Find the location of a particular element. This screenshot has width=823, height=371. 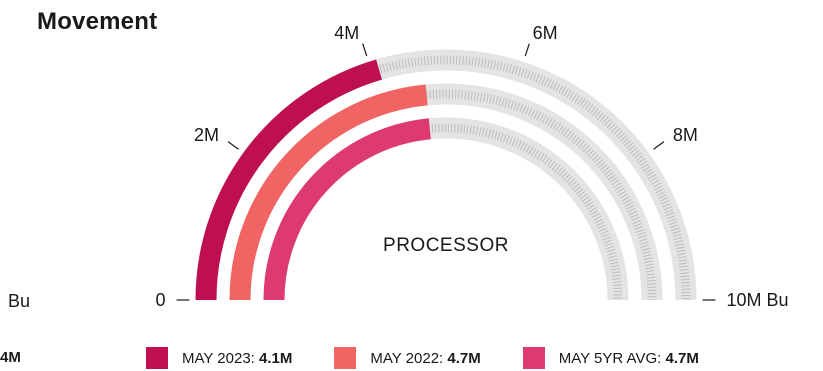

gauge-bar-may-5yr-avg is located at coordinates (347, 209).